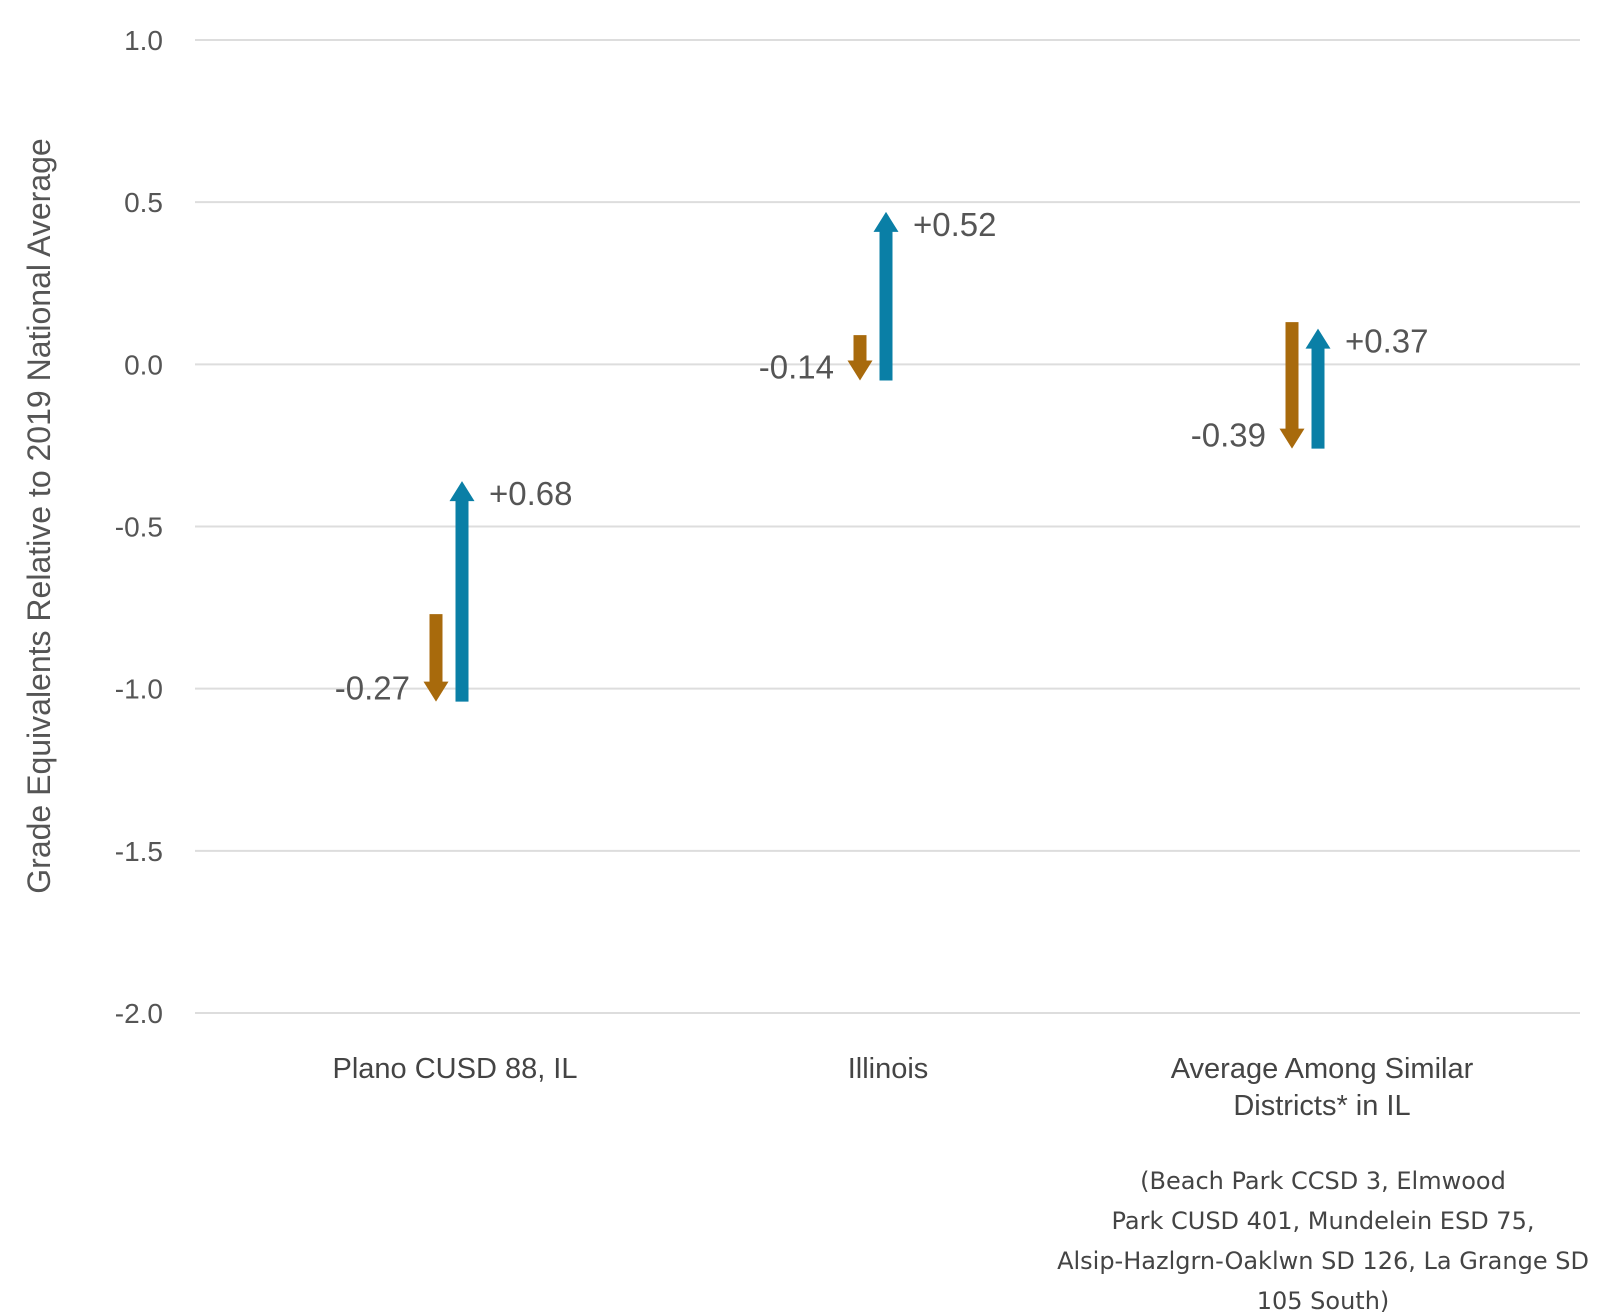 The height and width of the screenshot is (1315, 1600). Describe the element at coordinates (1228, 435) in the screenshot. I see `decline-label: -0.39` at that location.